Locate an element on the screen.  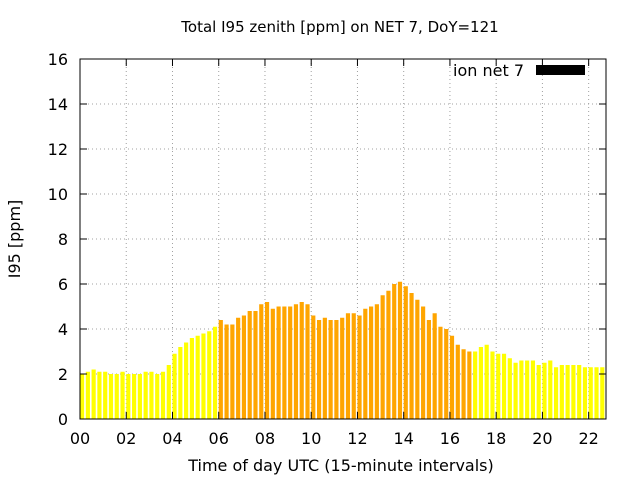
y-tick-label: 12 is located at coordinates (58, 149).